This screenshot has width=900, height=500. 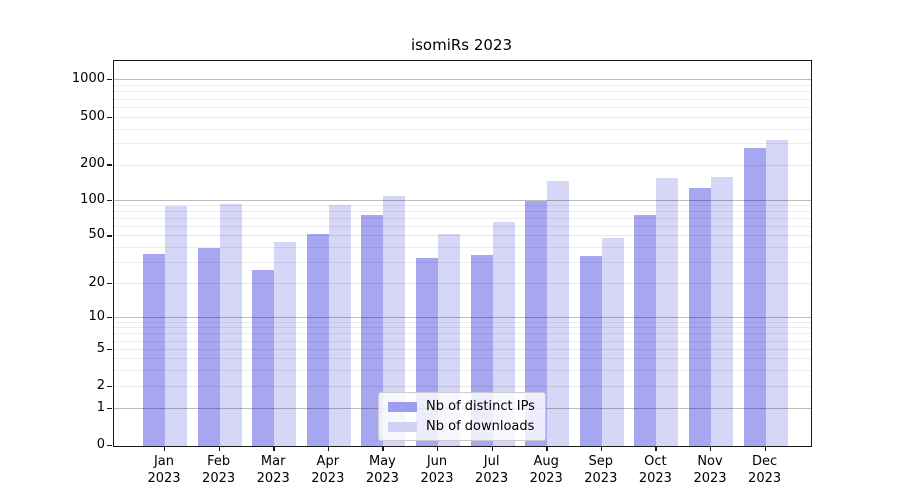 What do you see at coordinates (100, 386) in the screenshot?
I see `y-tick-label: 2` at bounding box center [100, 386].